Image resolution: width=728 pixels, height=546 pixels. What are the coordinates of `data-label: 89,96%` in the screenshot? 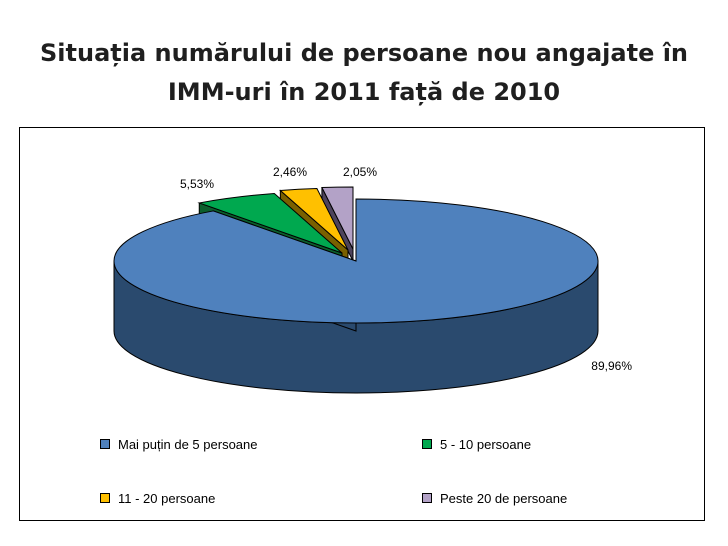 It's located at (611, 366).